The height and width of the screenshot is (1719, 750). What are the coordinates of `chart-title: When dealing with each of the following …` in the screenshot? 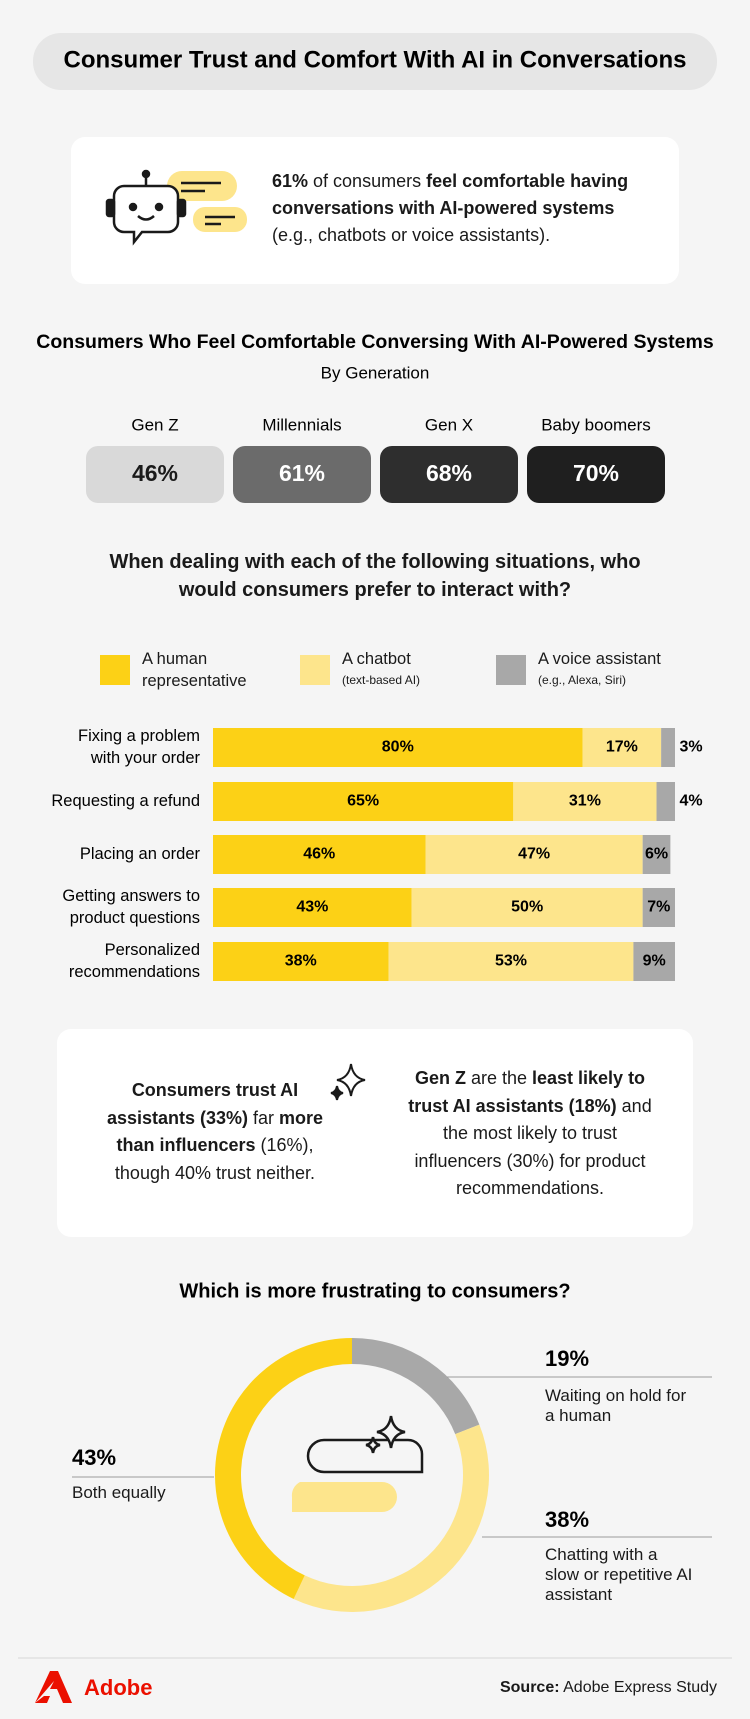 It's located at (375, 576).